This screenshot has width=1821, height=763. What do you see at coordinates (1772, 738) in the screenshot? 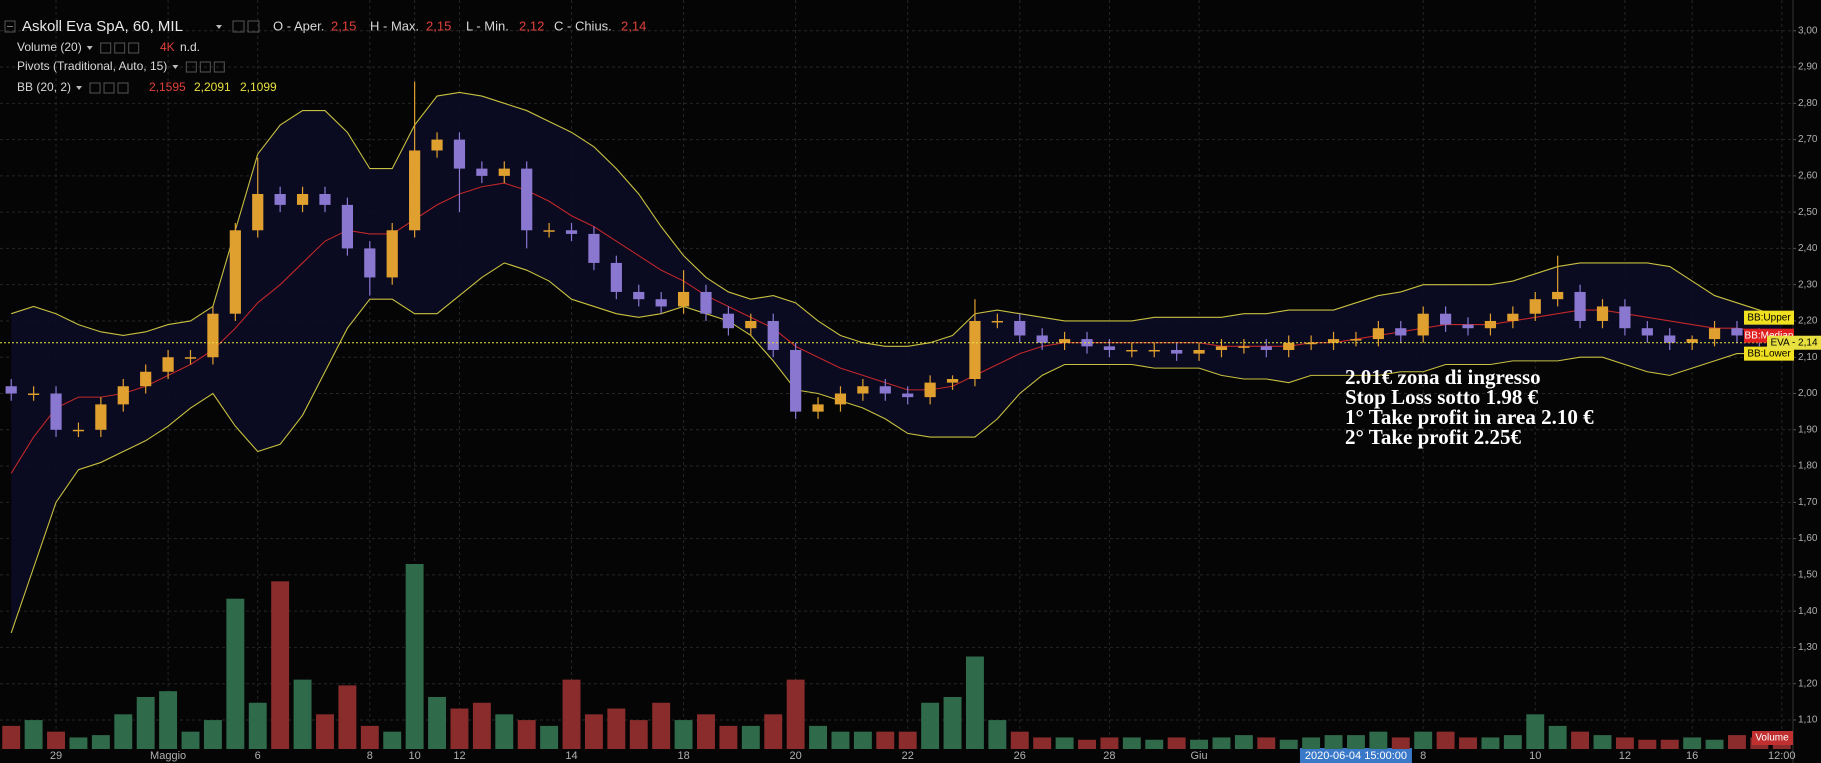
I see `volume-label-bg` at bounding box center [1772, 738].